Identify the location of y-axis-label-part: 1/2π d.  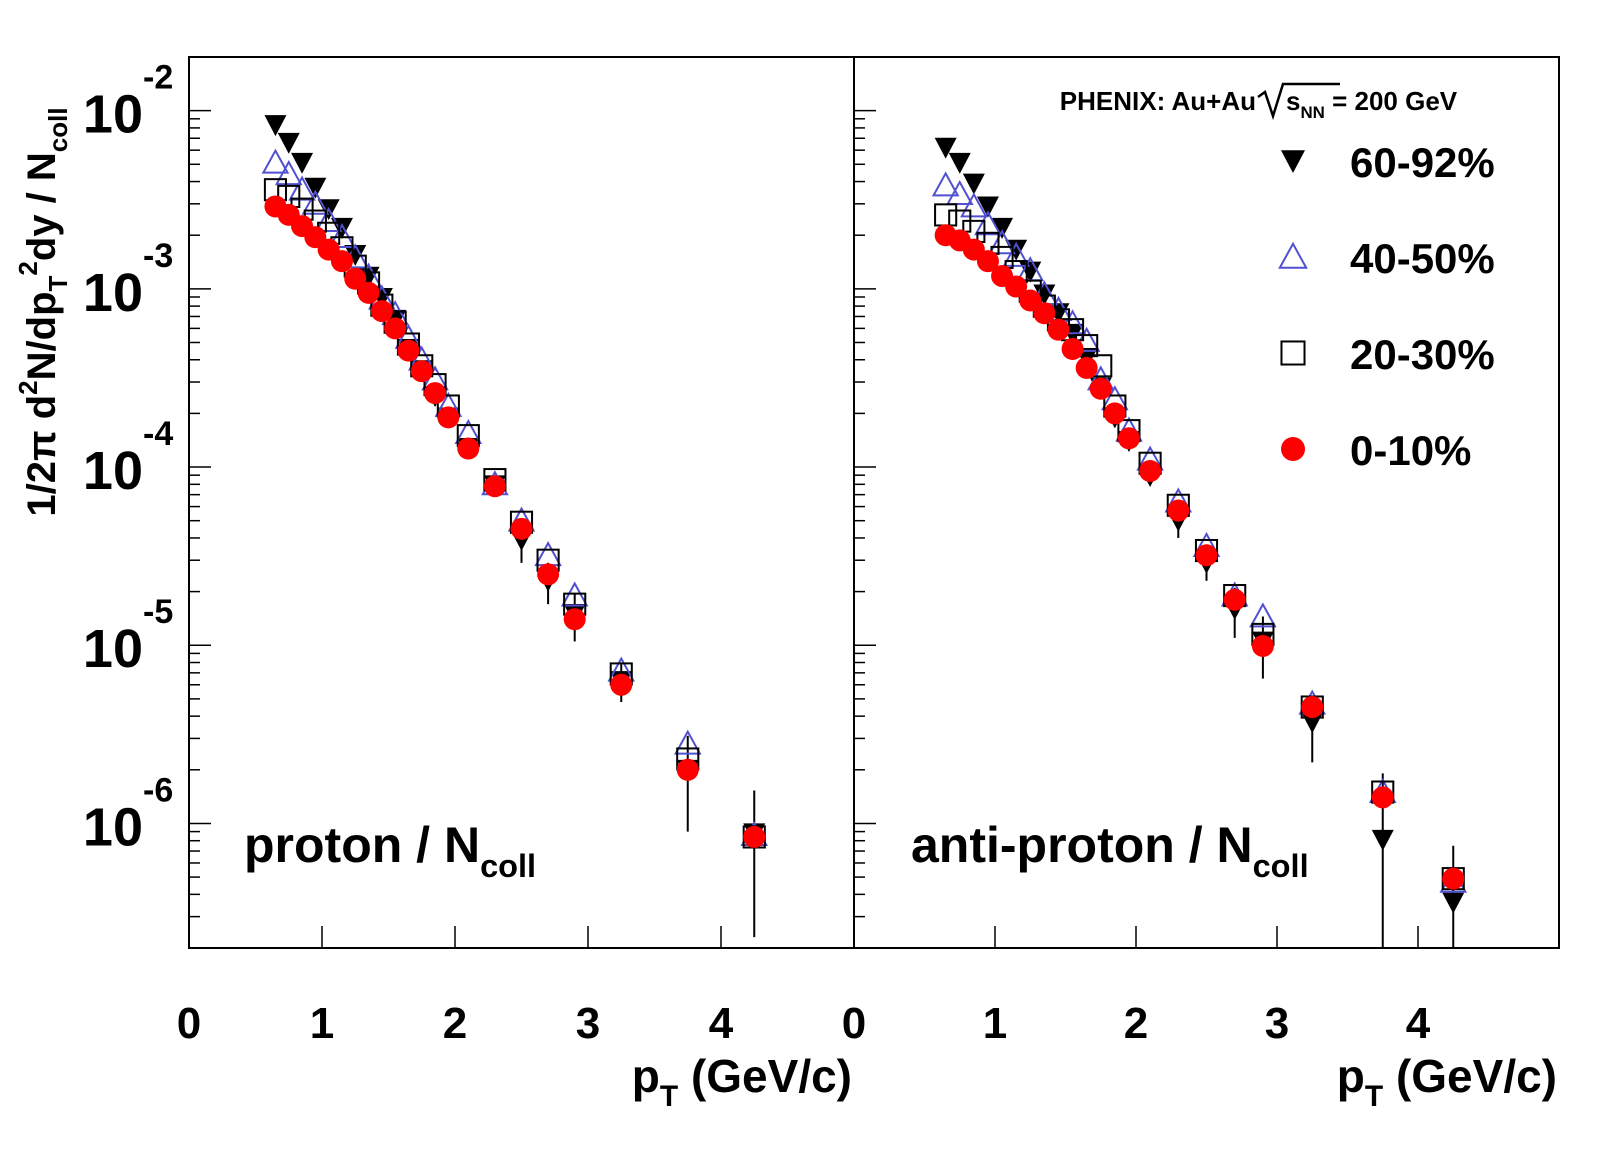
(42, 456).